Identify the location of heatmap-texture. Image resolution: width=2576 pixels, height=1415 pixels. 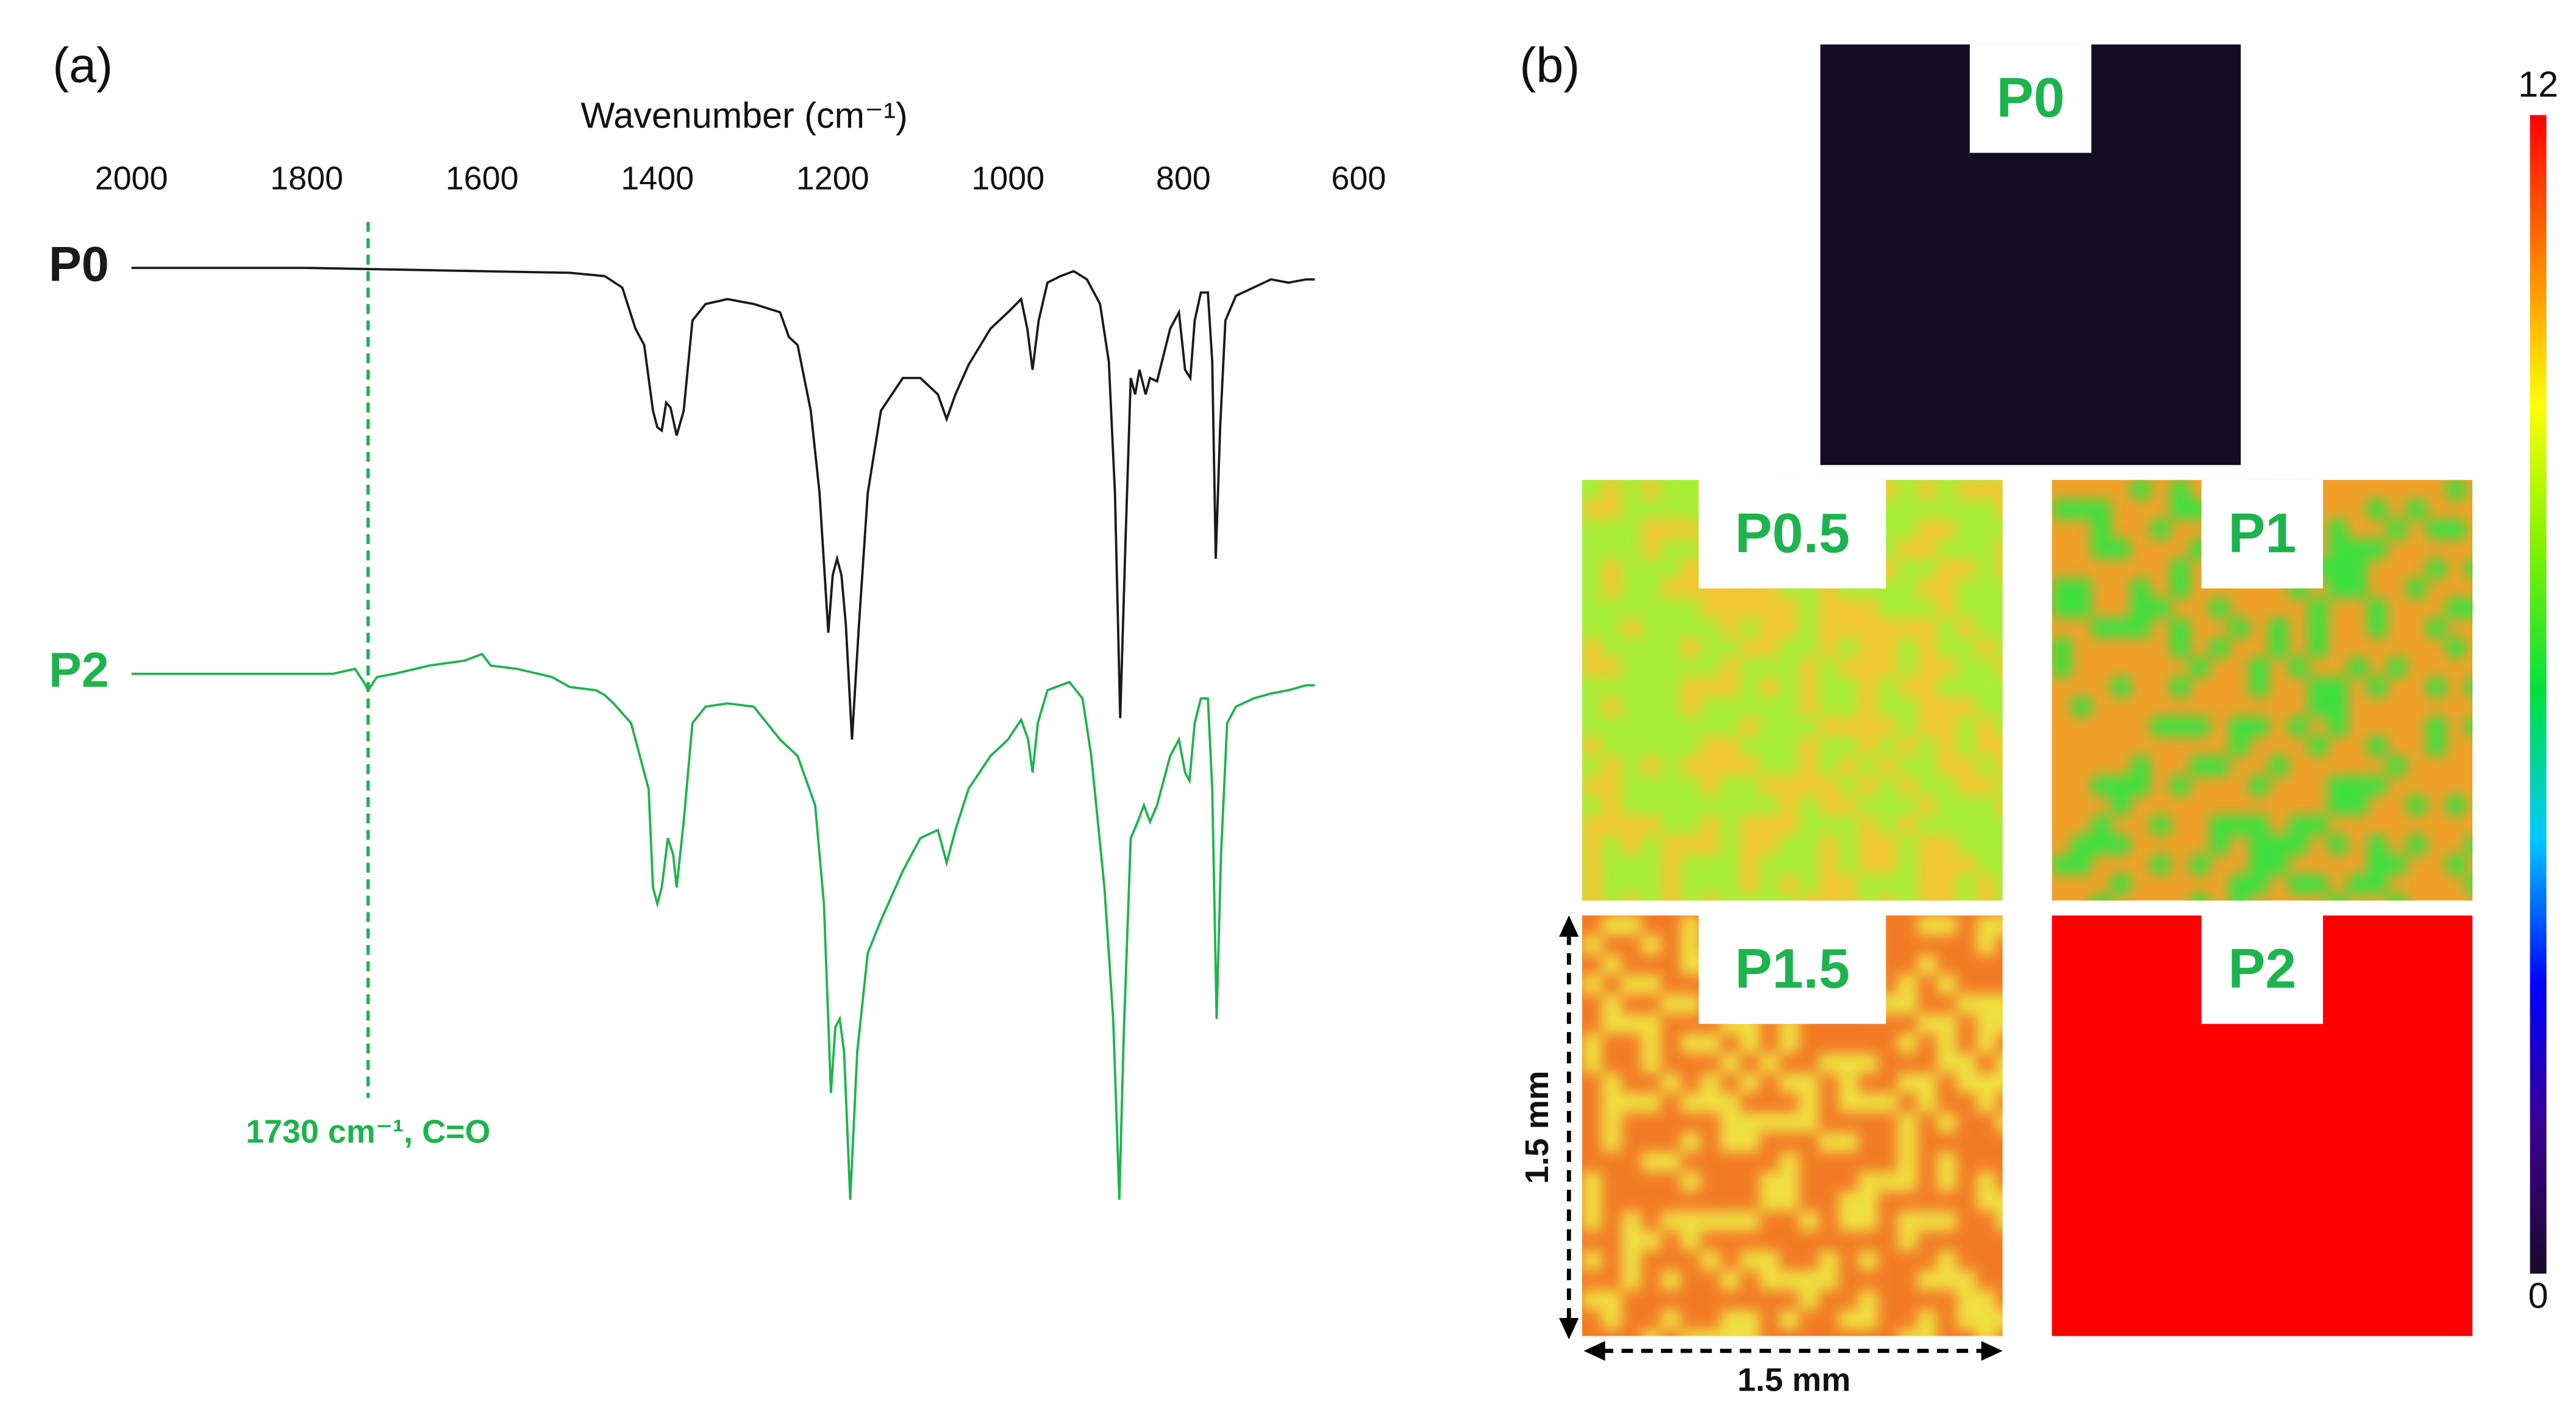
(1793, 1125).